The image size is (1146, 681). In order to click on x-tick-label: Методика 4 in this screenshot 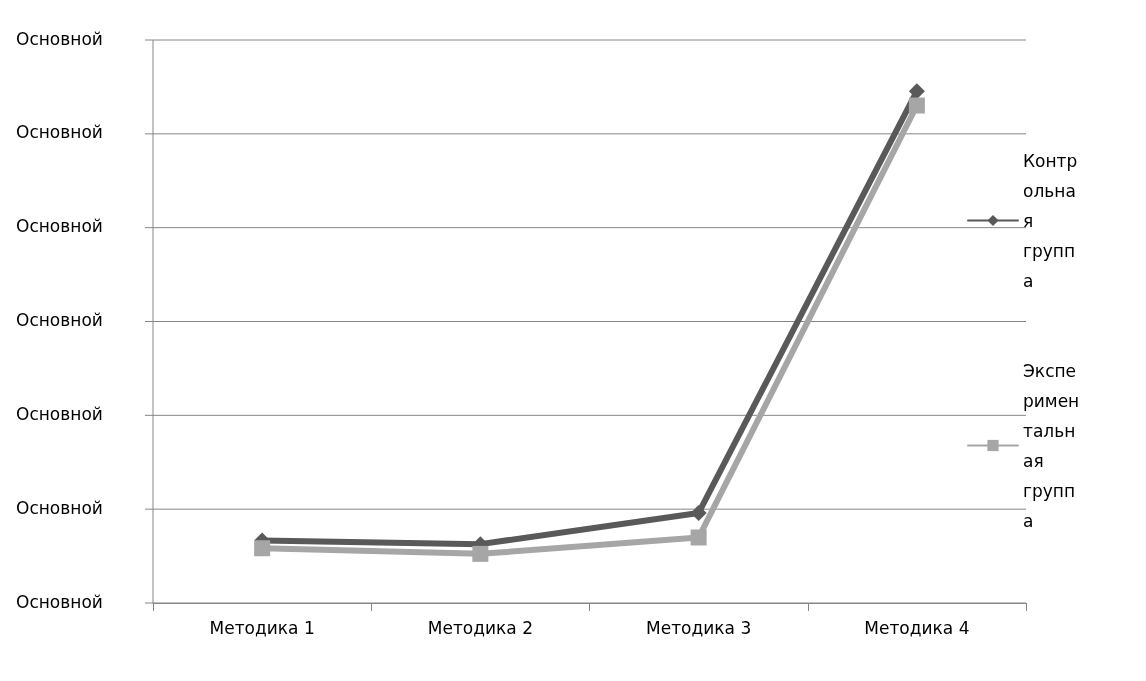, I will do `click(917, 627)`.